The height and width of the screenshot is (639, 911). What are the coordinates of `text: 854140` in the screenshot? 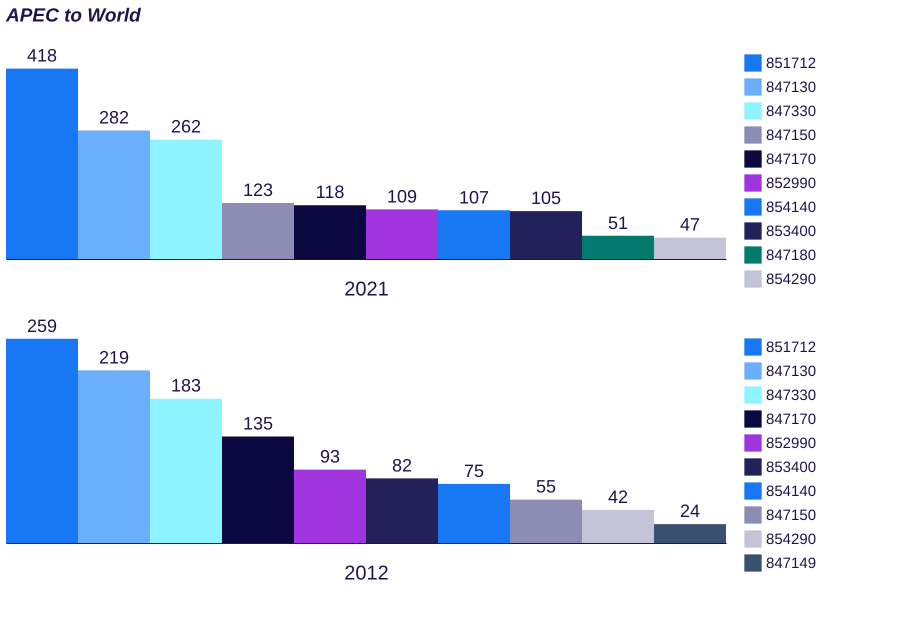 It's located at (791, 491).